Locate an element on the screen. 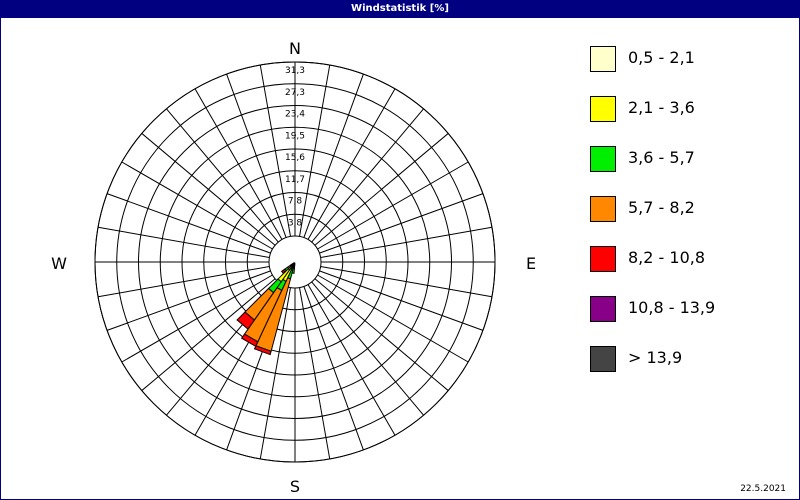  legend-label: > 13,9 is located at coordinates (655, 357).